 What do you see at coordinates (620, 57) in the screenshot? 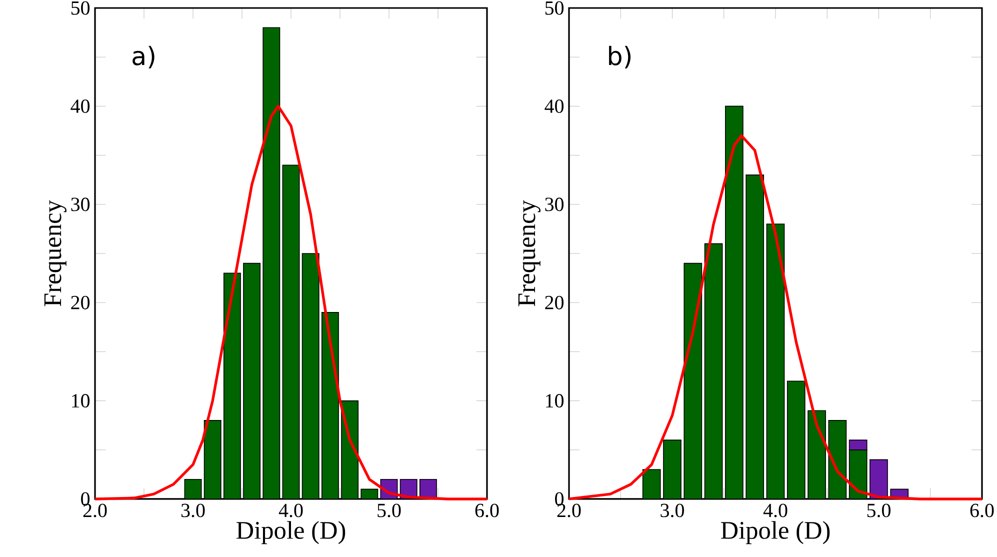
I see `annotation: b)` at bounding box center [620, 57].